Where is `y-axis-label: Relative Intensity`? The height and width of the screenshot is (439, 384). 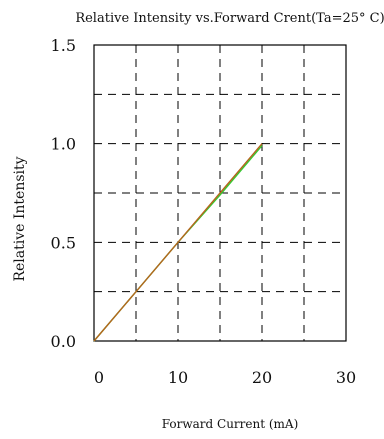 y-axis-label: Relative Intensity is located at coordinates (20, 218).